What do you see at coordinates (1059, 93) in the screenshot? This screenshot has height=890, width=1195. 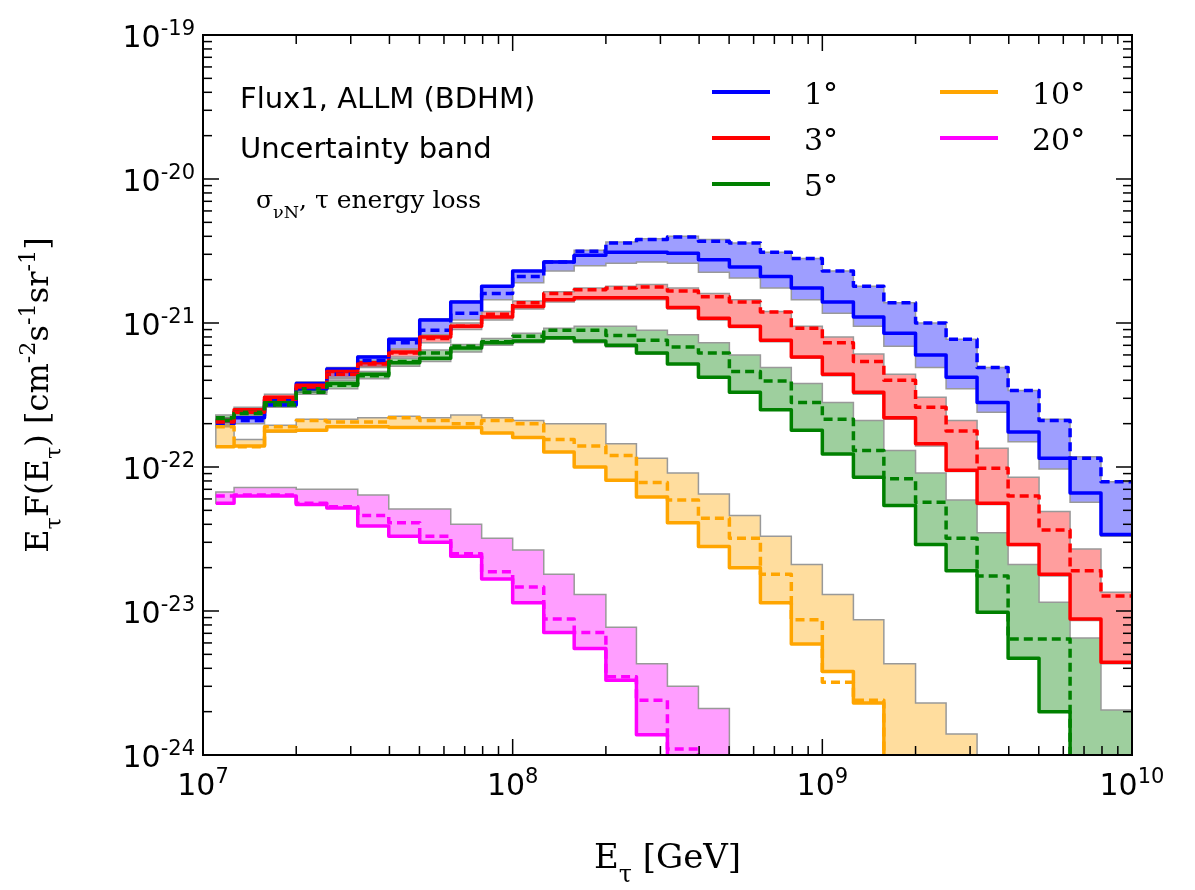 I see `legend-label: 10°` at bounding box center [1059, 93].